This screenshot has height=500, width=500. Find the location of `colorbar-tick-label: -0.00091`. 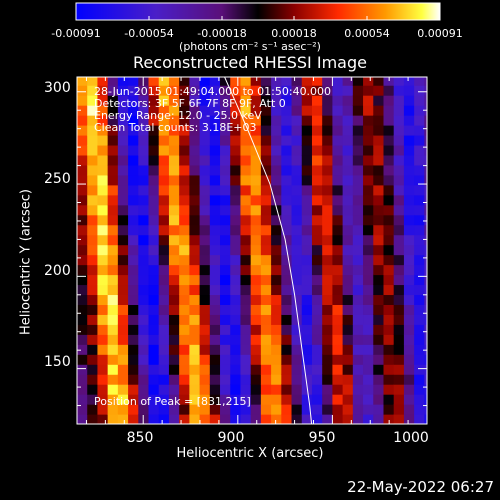

colorbar-tick-label: -0.00091 is located at coordinates (76, 33).